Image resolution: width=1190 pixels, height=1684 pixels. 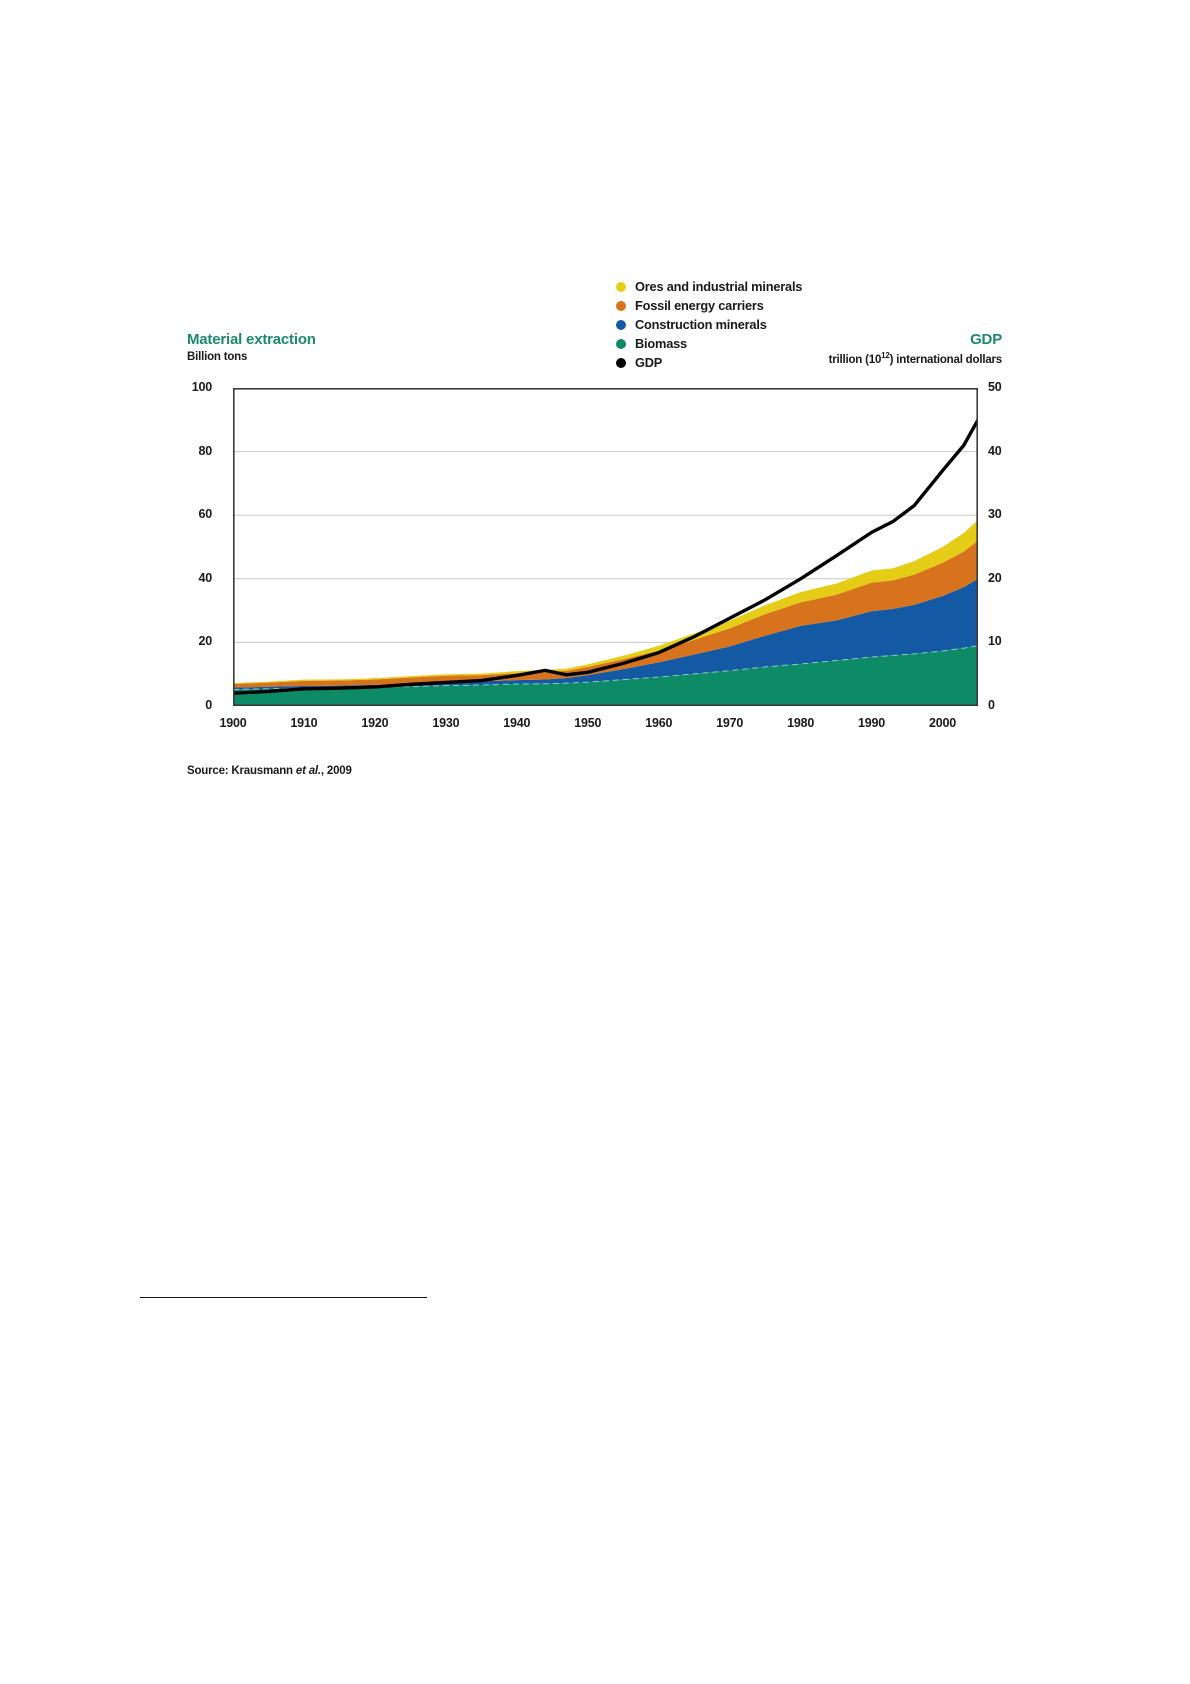 I want to click on unit-right-prefix: trillion (10, so click(x=855, y=359).